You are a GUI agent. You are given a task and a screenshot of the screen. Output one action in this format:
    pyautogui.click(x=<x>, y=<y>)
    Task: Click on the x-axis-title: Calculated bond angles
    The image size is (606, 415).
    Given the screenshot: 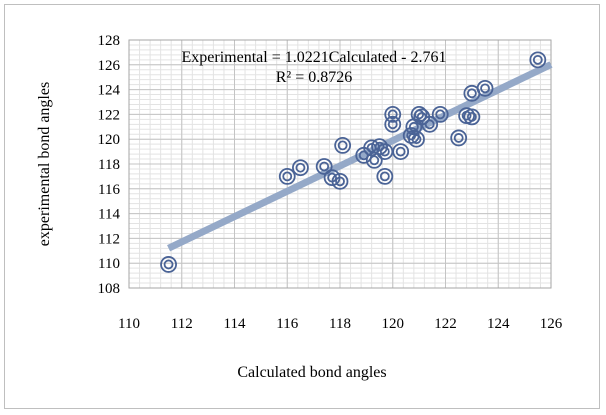 What is the action you would take?
    pyautogui.click(x=311, y=372)
    